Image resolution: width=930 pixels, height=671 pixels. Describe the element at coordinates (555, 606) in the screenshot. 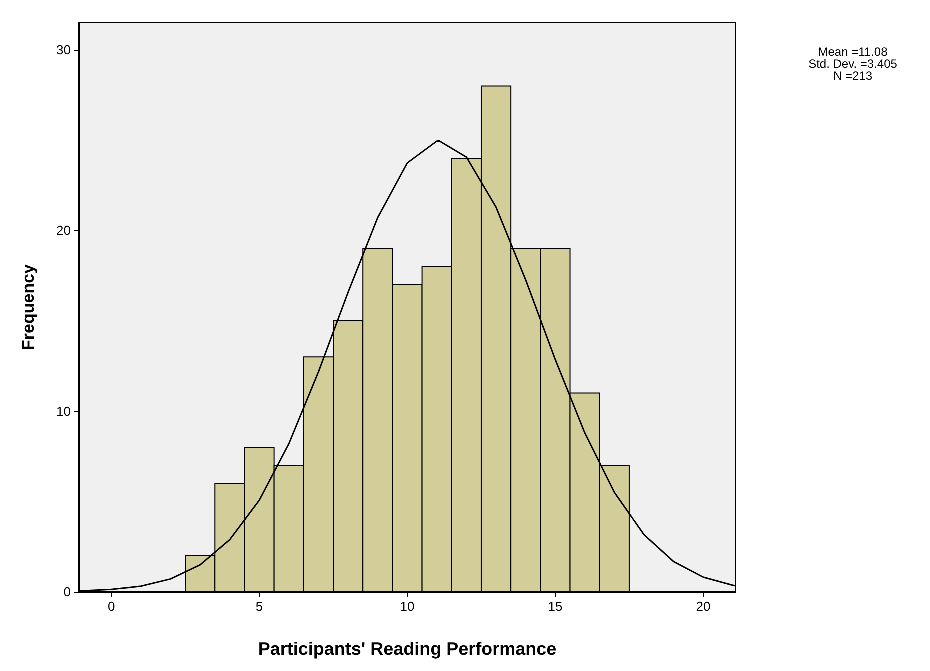

I see `x-tick-label: 15` at that location.